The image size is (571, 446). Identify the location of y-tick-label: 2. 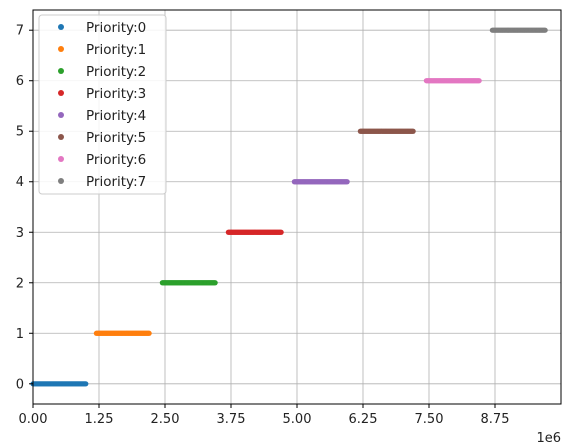
(20, 283).